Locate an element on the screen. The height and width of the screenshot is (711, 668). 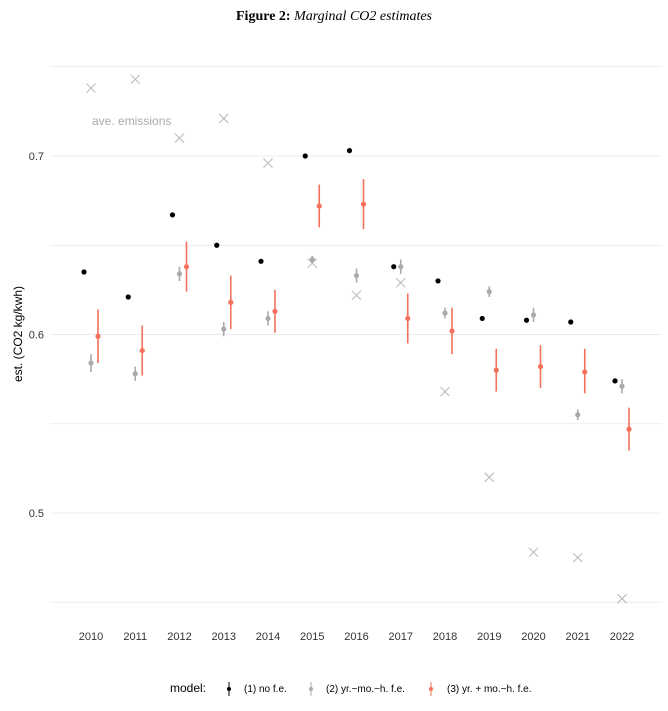
figure-title: Figure 2: Marginal CO2 estimates is located at coordinates (334, 17).